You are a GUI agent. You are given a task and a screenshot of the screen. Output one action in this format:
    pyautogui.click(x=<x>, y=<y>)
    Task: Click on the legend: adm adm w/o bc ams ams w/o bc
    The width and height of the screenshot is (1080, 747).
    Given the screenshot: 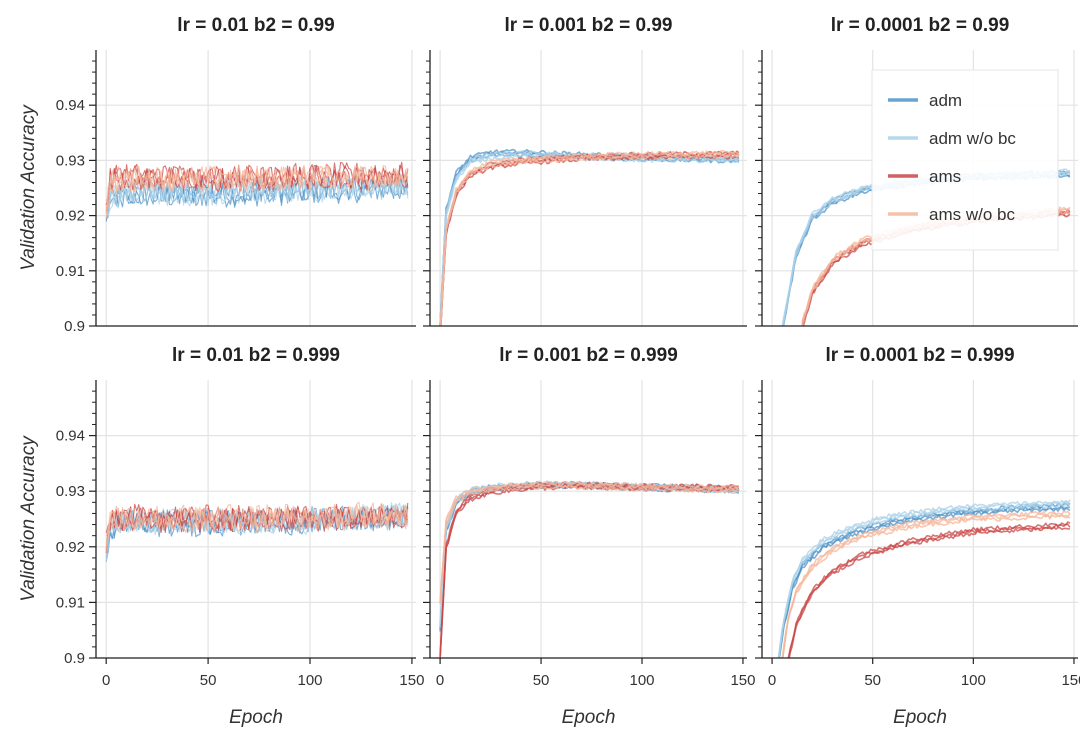 What is the action you would take?
    pyautogui.click(x=965, y=160)
    